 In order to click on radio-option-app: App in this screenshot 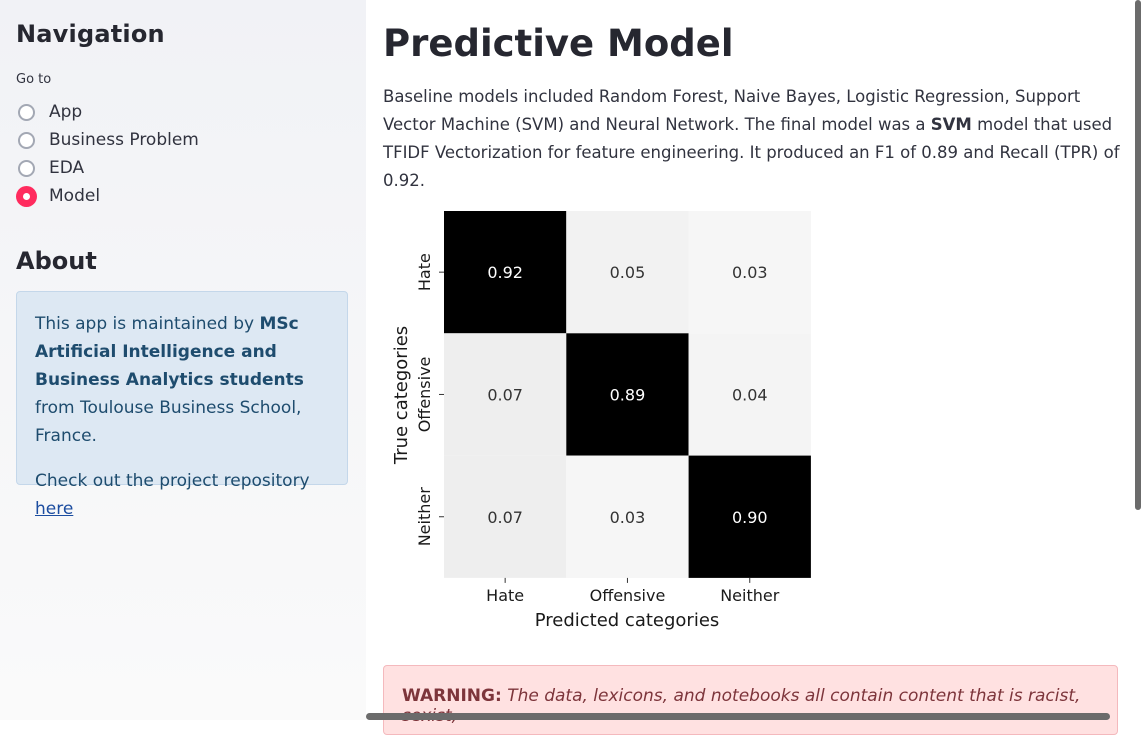, I will do `click(108, 112)`.